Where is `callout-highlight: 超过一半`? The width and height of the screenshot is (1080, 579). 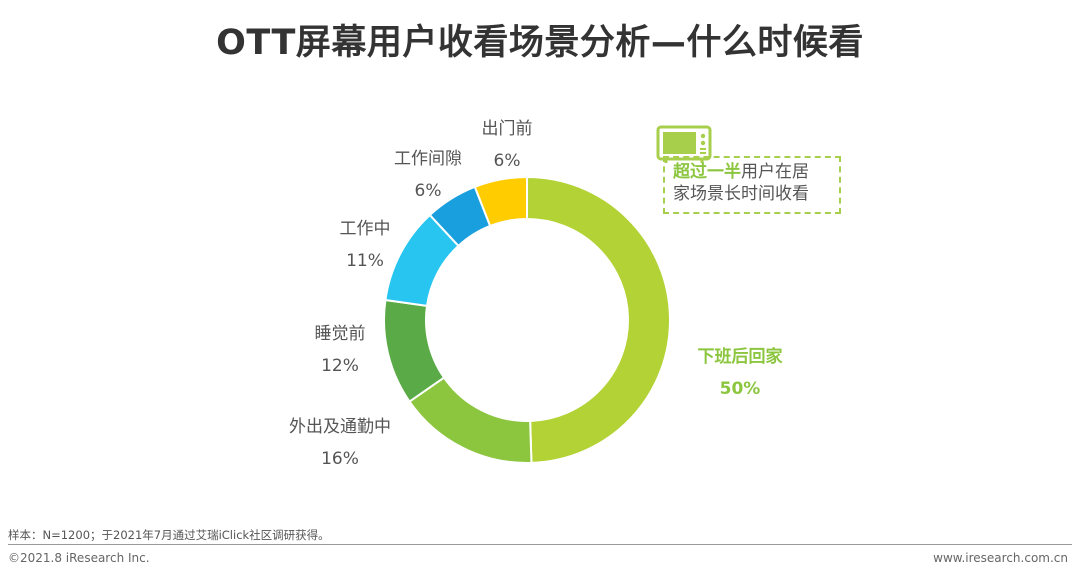 callout-highlight: 超过一半 is located at coordinates (707, 172).